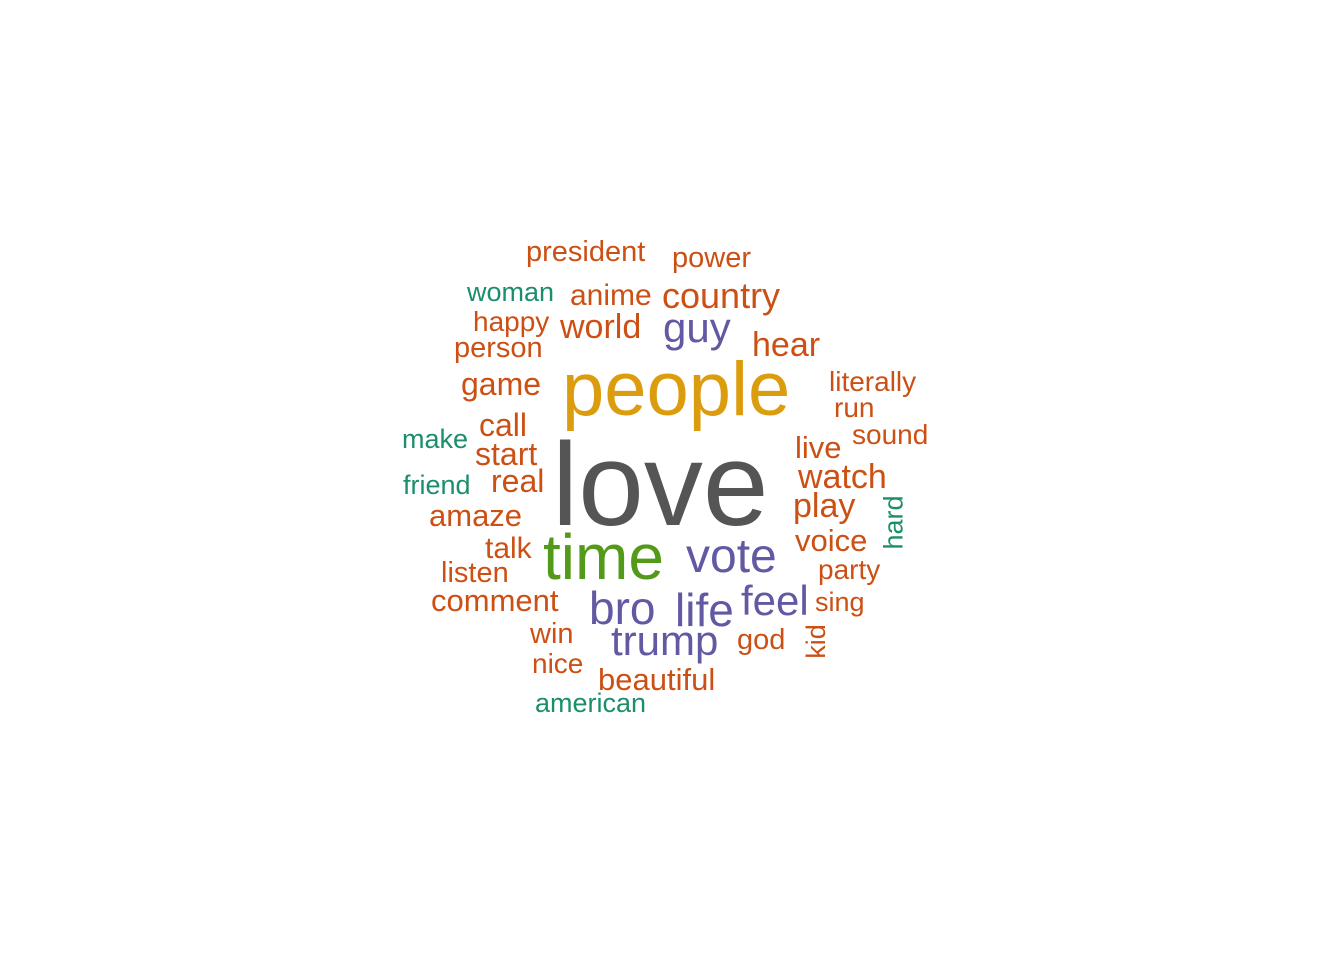  Describe the element at coordinates (501, 384) in the screenshot. I see `word-game: game` at that location.